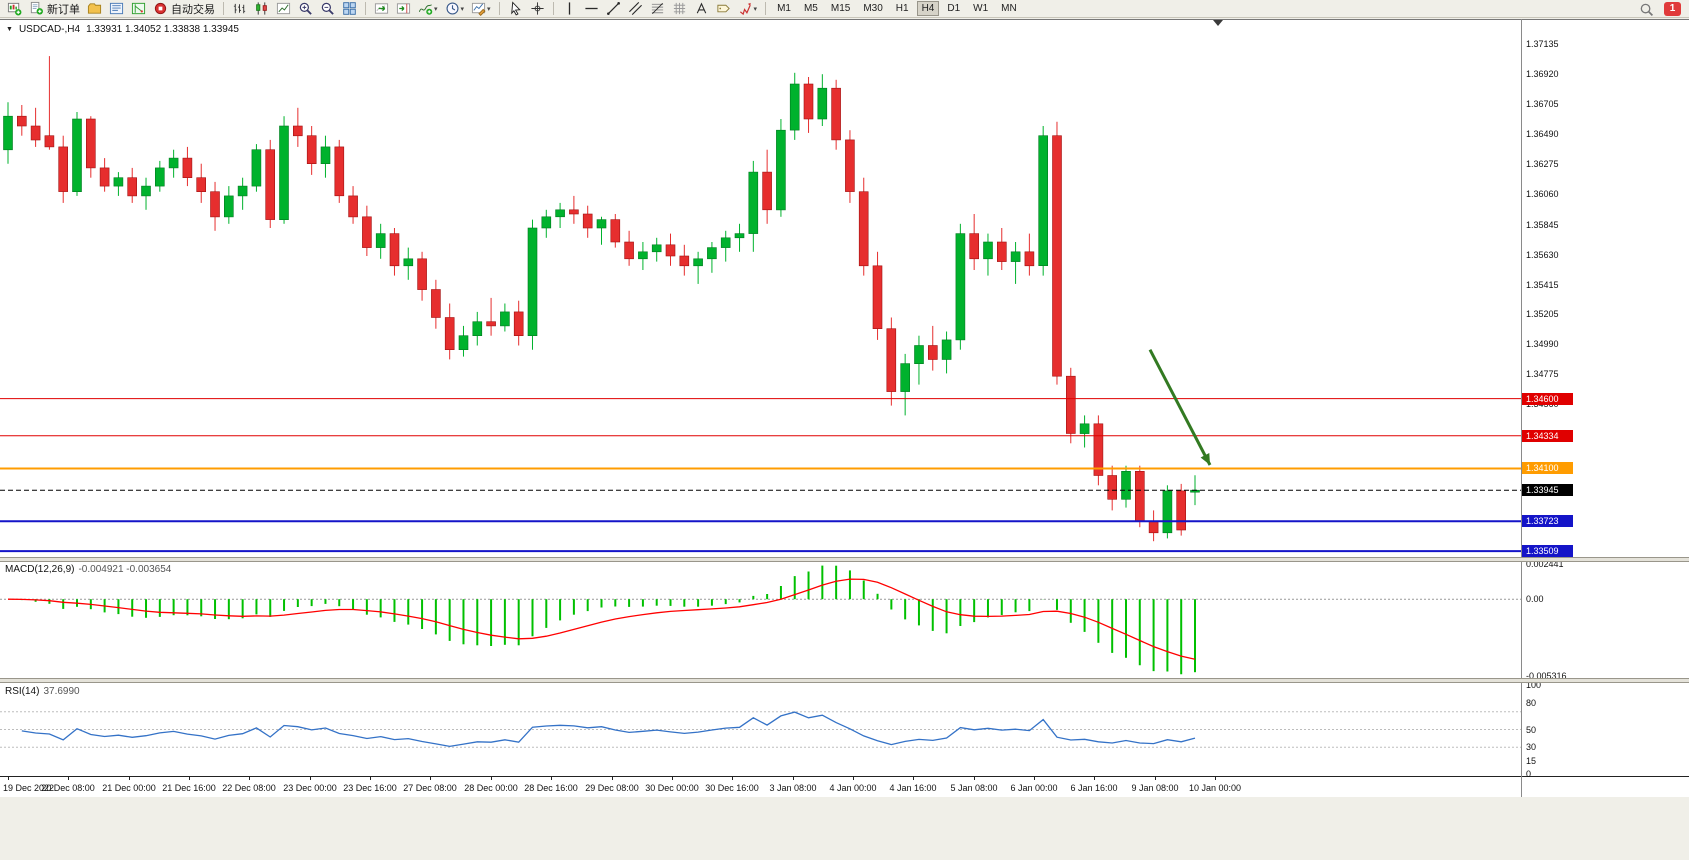 This screenshot has height=860, width=1689. Describe the element at coordinates (745, 9) in the screenshot. I see `arrows-icon` at that location.